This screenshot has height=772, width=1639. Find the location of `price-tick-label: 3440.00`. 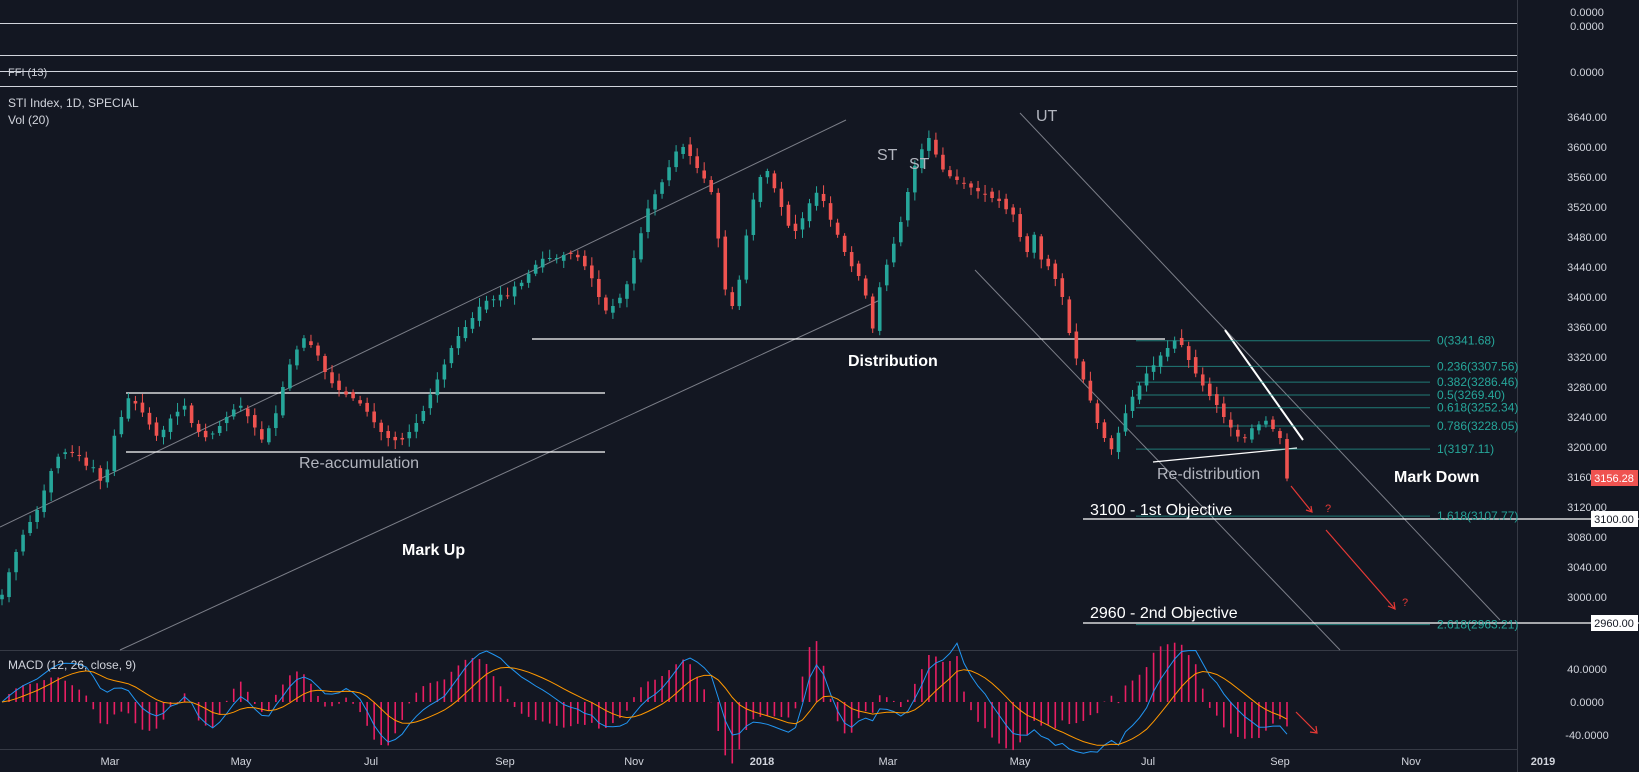

price-tick-label: 3440.00 is located at coordinates (1587, 268).